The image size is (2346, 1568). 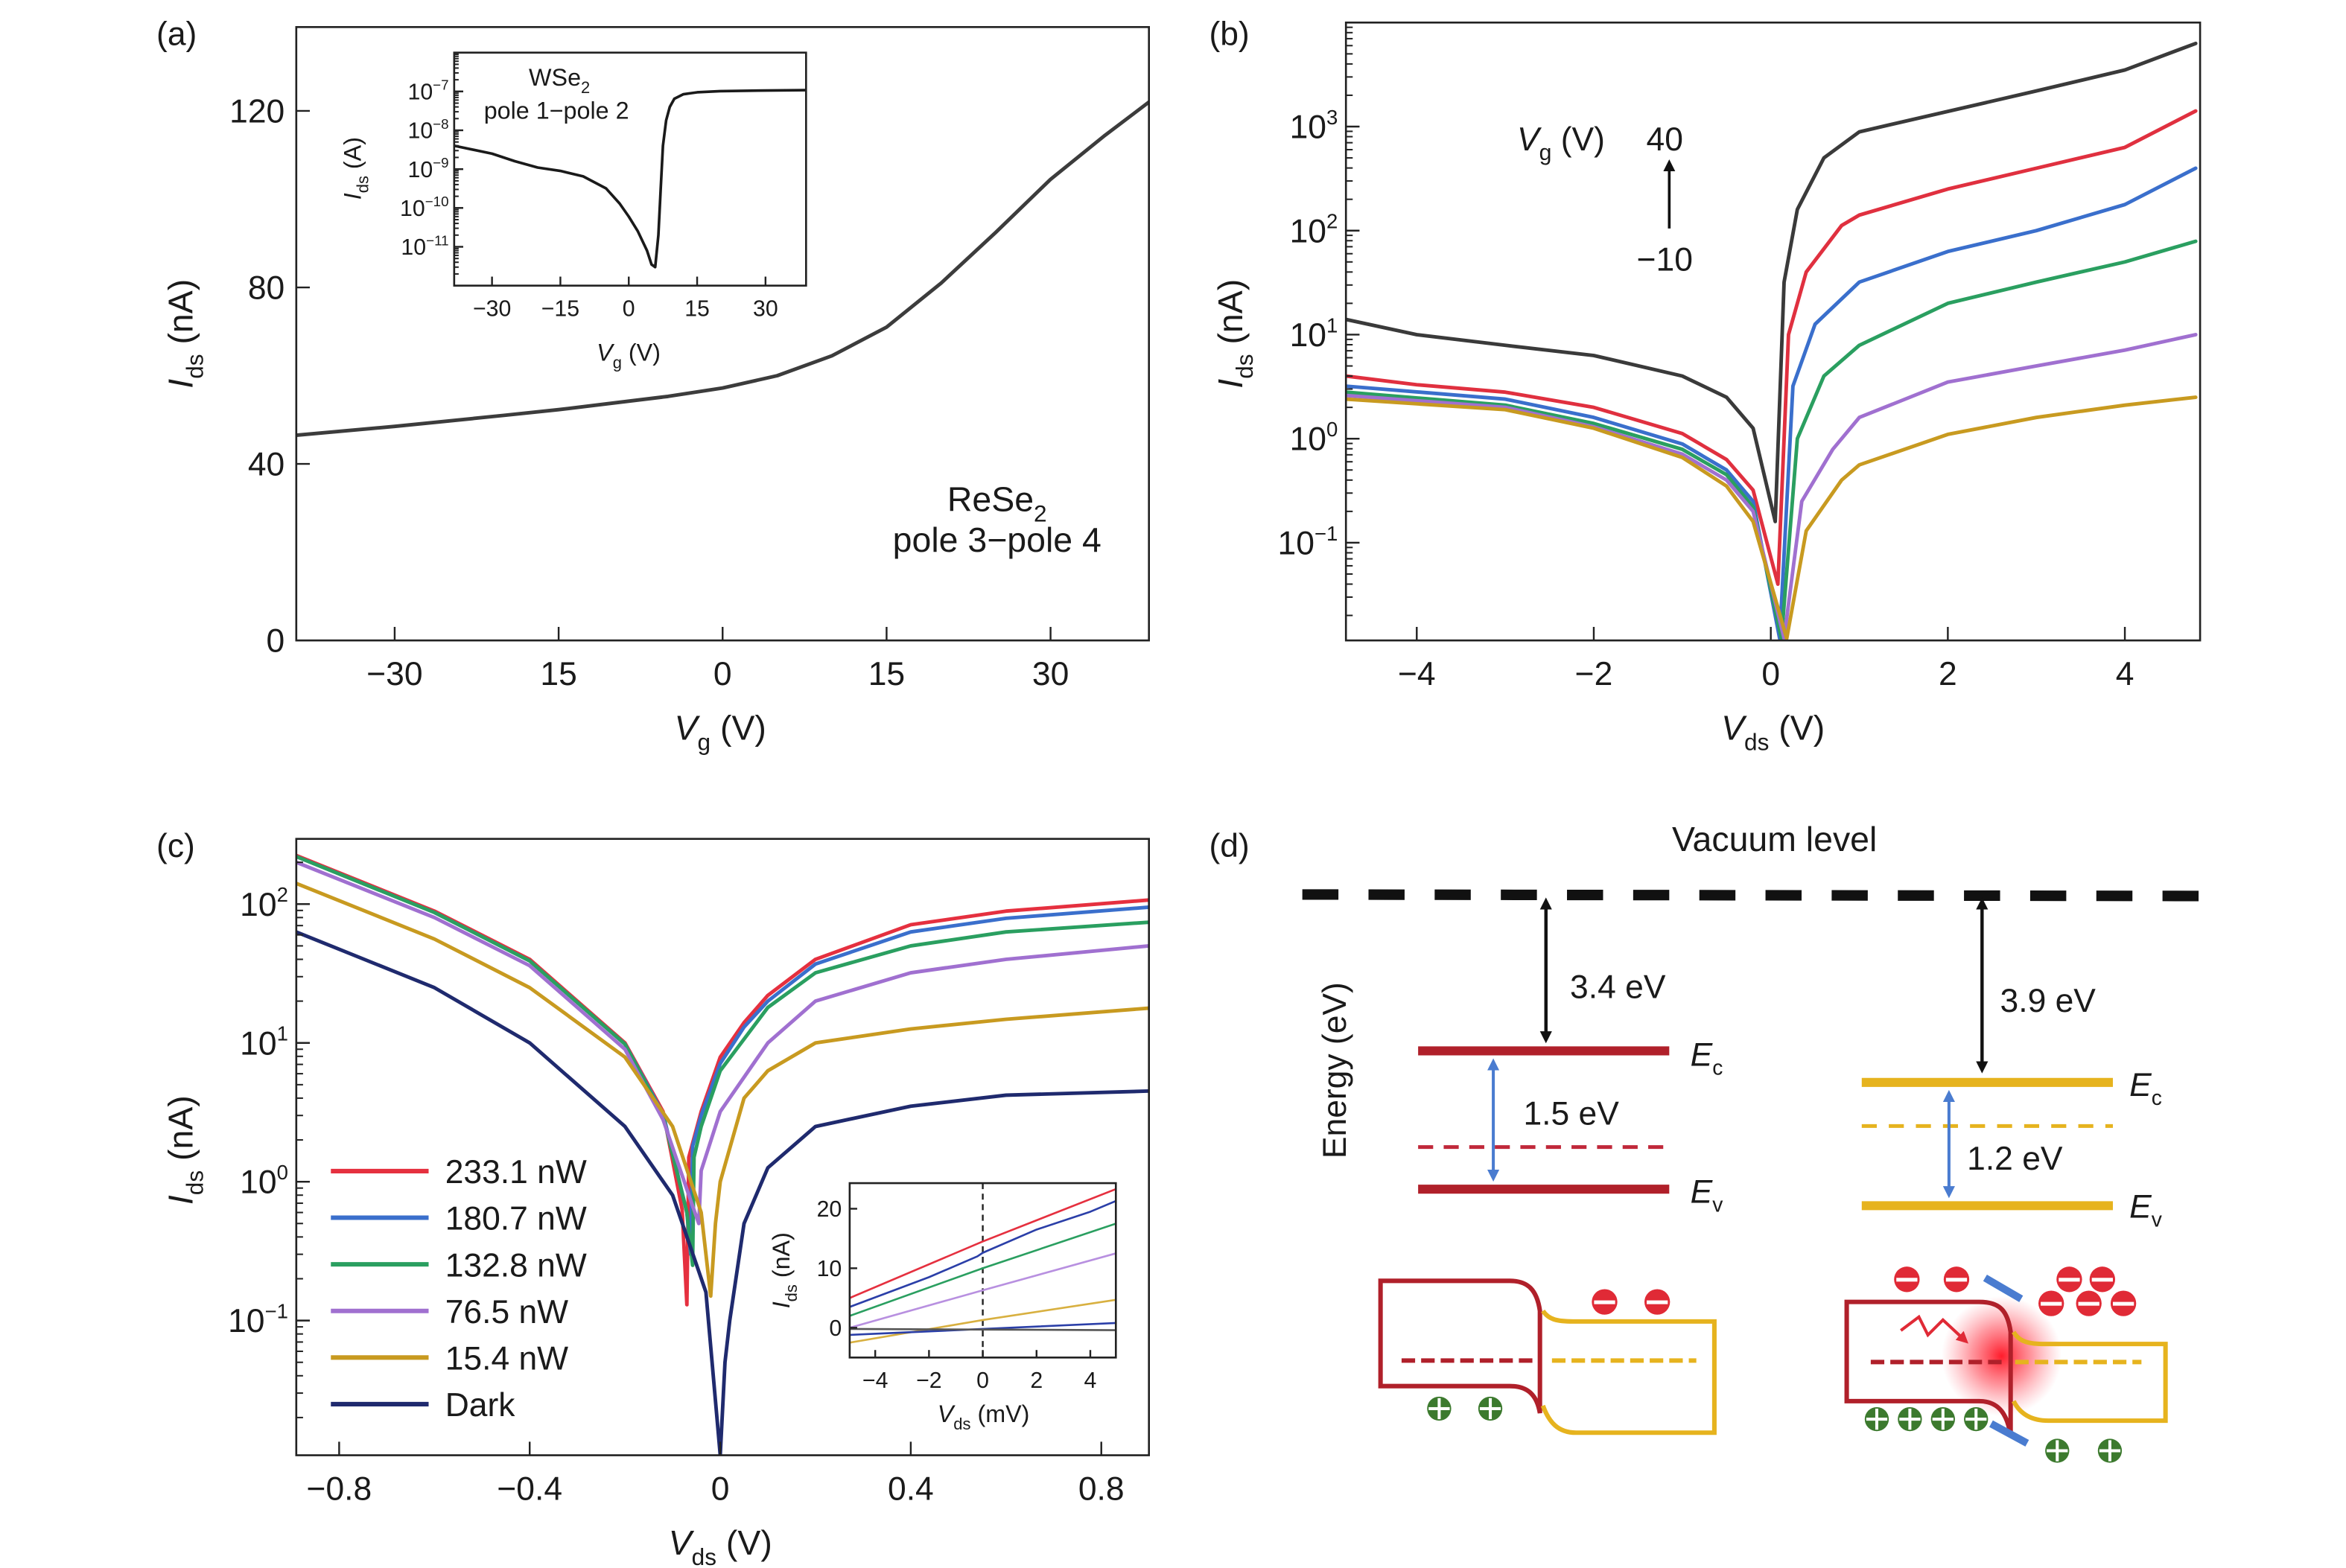 I want to click on y-axis-label: Ids (nA), so click(x=184, y=1150).